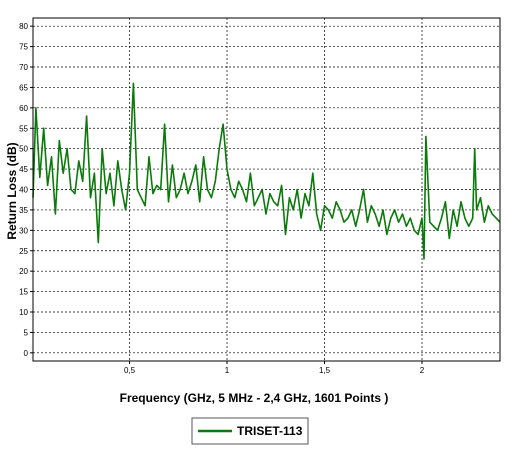 The image size is (506, 466). What do you see at coordinates (23, 312) in the screenshot?
I see `y-tick-label: 10` at bounding box center [23, 312].